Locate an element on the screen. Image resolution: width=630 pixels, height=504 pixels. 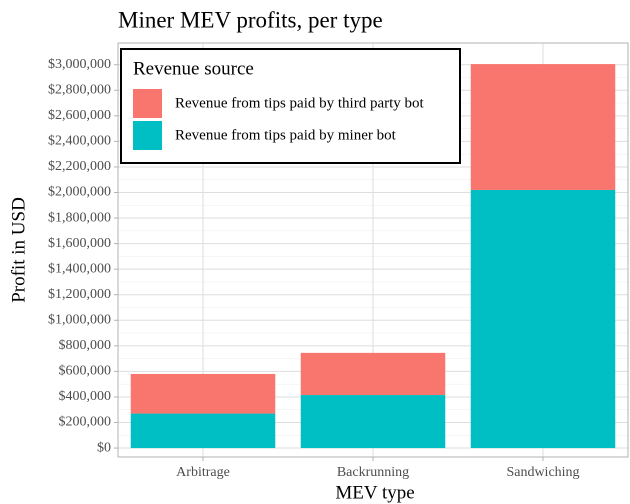
y-tick-label: $1,600,000 is located at coordinates (79, 243).